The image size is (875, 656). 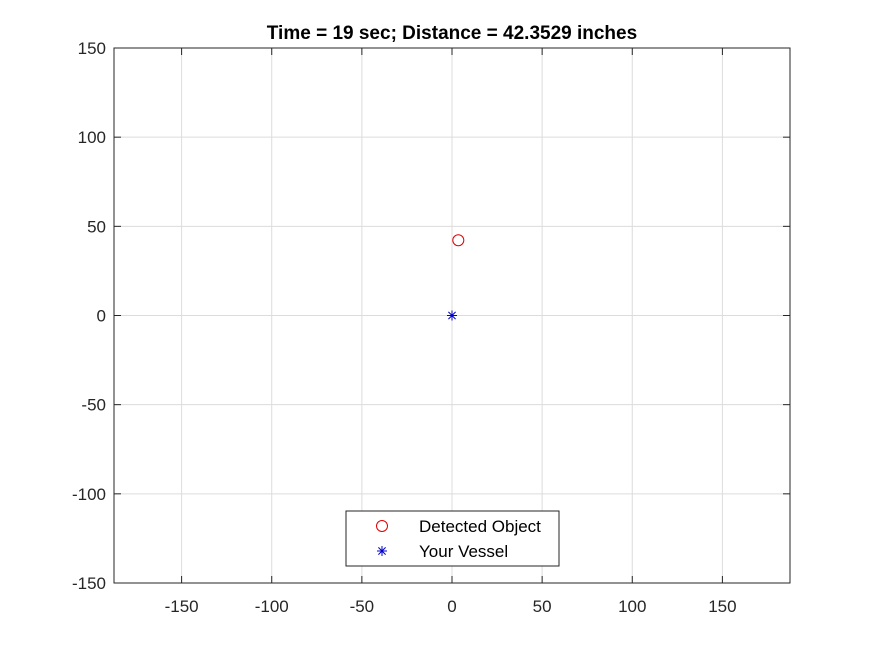 I want to click on x-tick-label: -150, so click(x=182, y=606).